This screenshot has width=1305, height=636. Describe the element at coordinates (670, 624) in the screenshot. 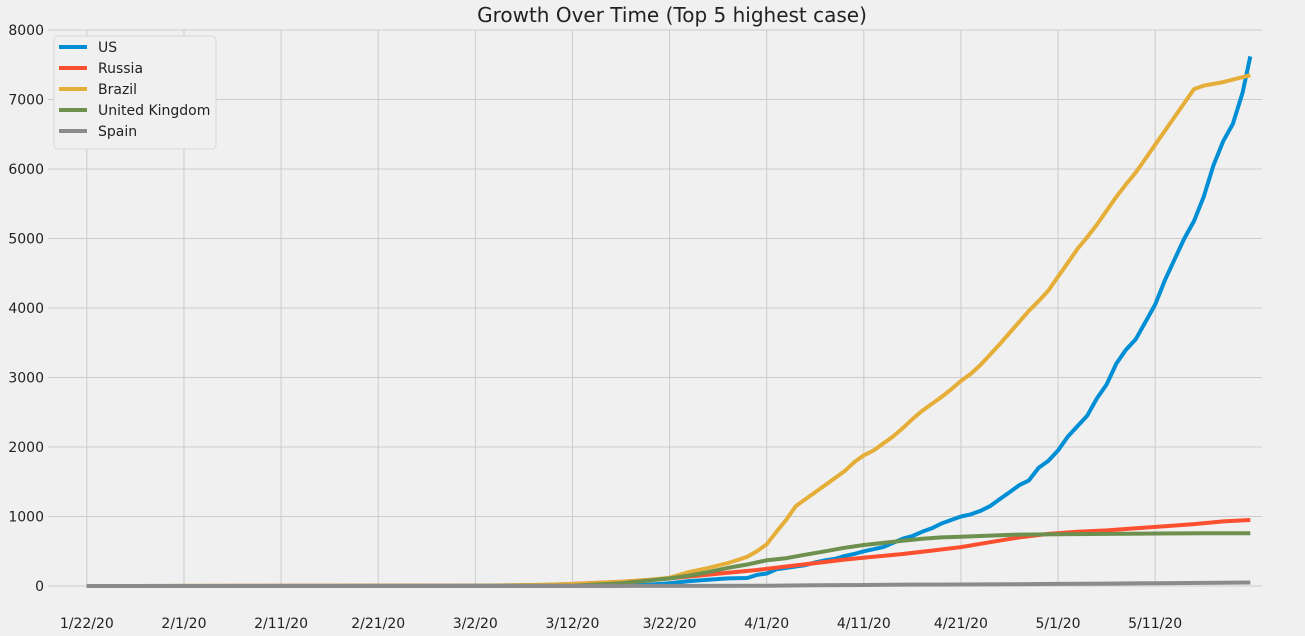

I see `x-tick-label: 3/22/20` at that location.